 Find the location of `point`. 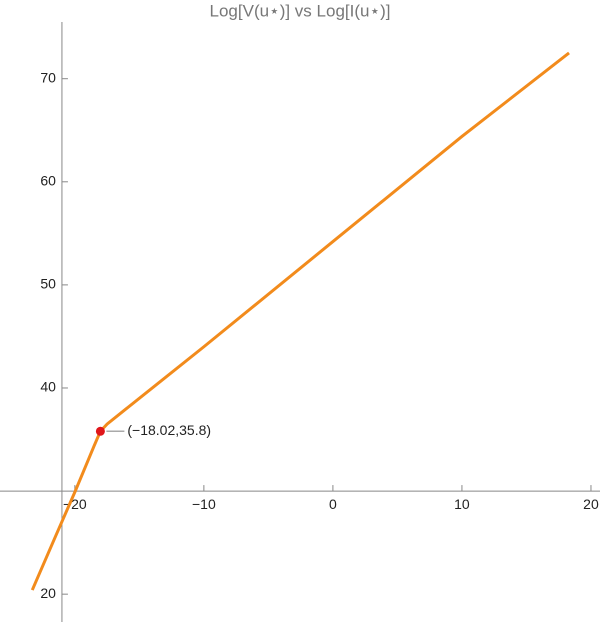

point is located at coordinates (100, 431).